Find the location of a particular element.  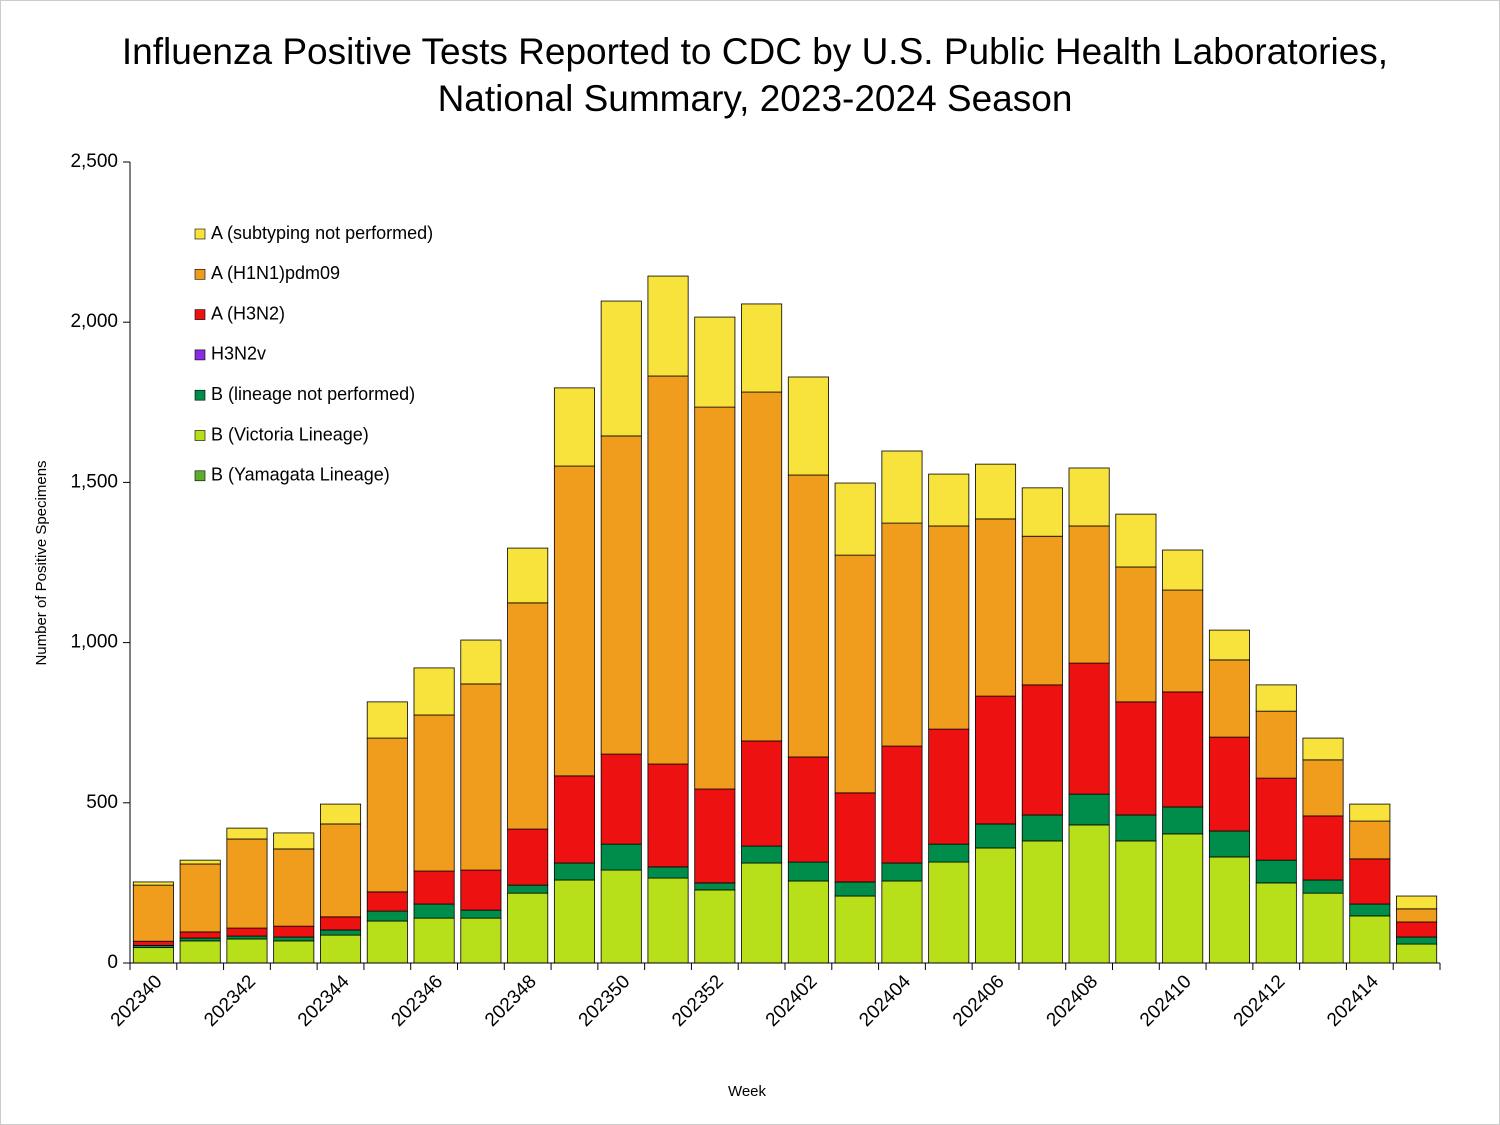

y-tick-label: 1,500 is located at coordinates (94, 481).